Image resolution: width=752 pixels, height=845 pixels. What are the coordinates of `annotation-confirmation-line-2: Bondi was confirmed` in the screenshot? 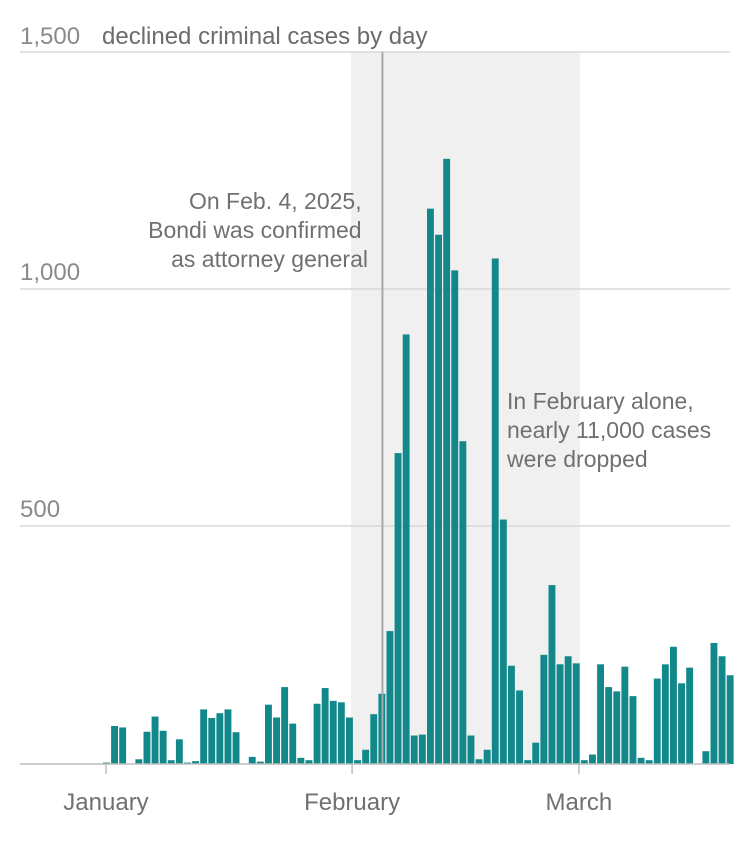 It's located at (255, 230).